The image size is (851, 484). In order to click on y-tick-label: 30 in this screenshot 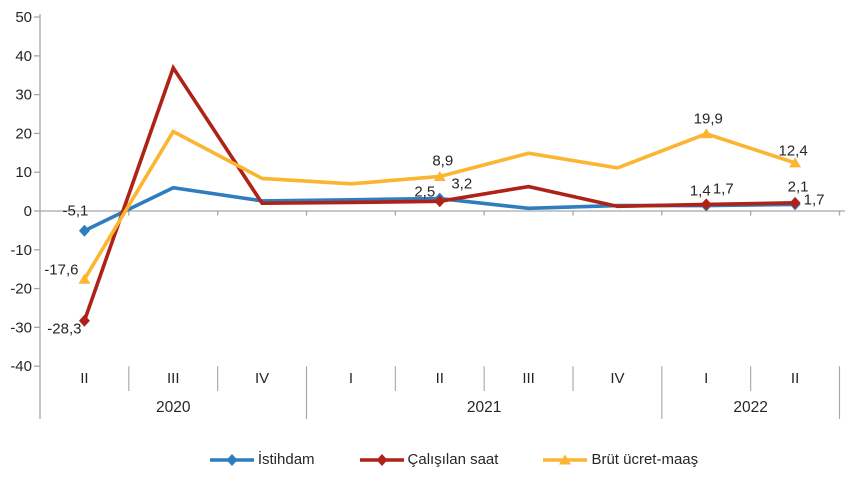, I will do `click(23, 95)`.